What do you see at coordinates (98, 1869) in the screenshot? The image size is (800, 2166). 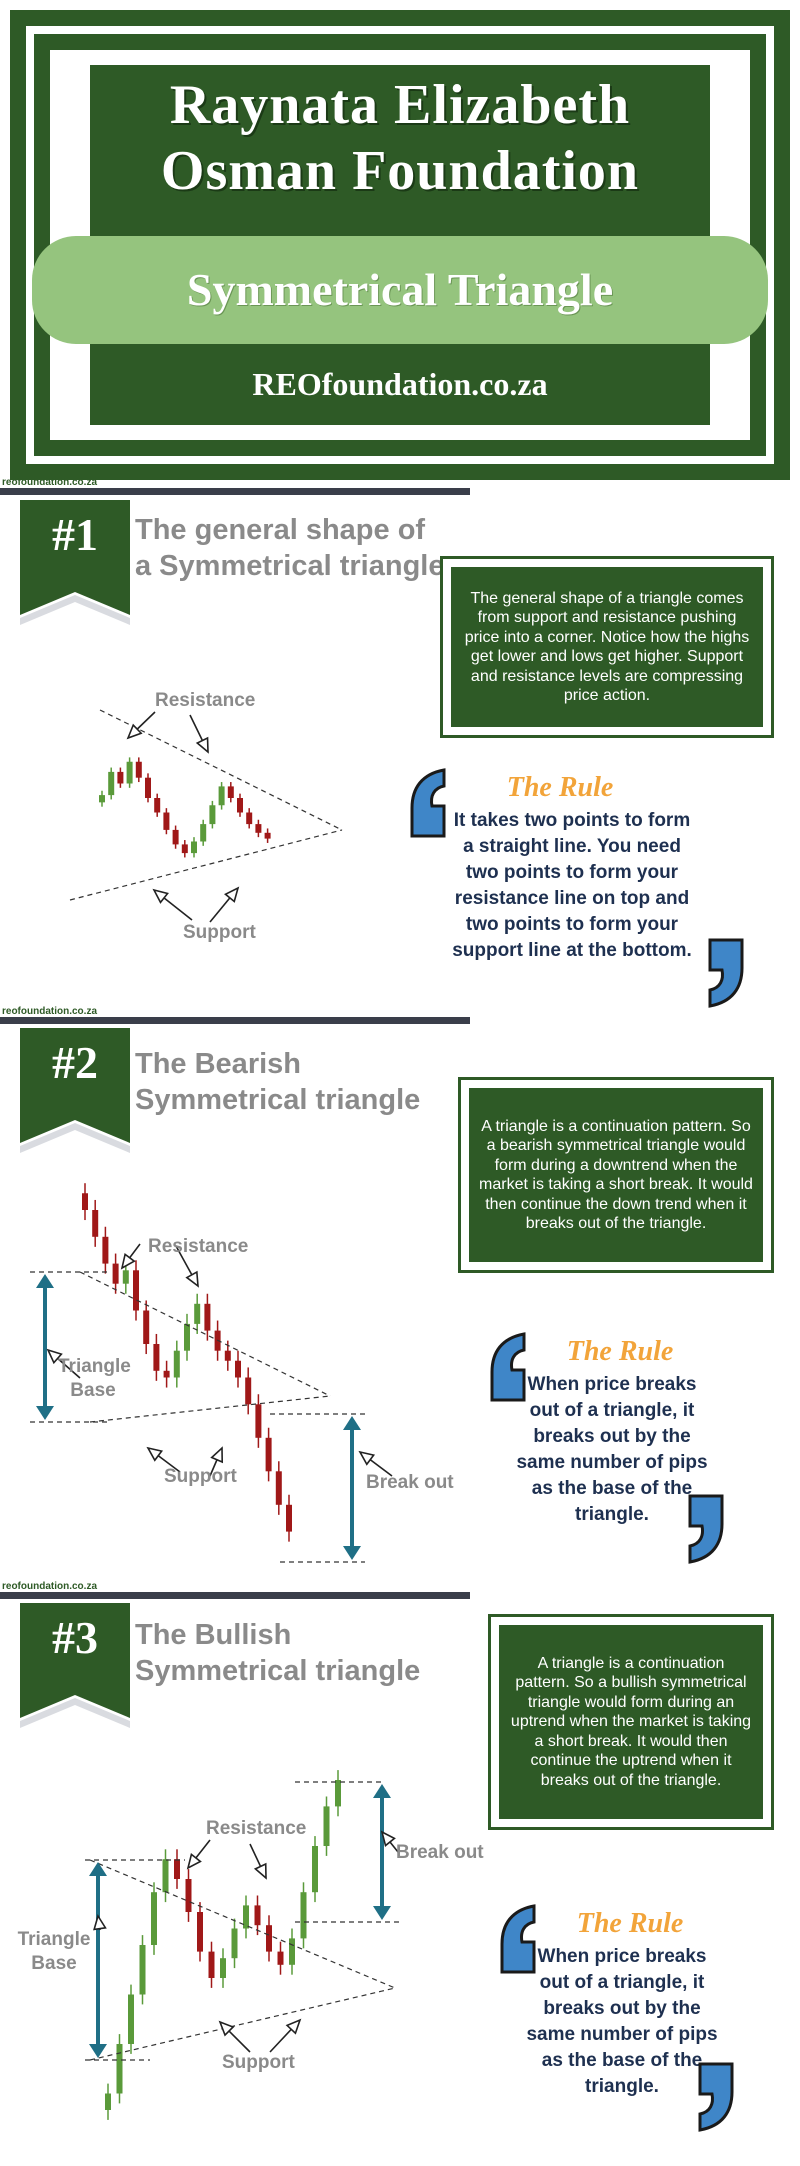 I see `chart-3-base-arrow-top` at bounding box center [98, 1869].